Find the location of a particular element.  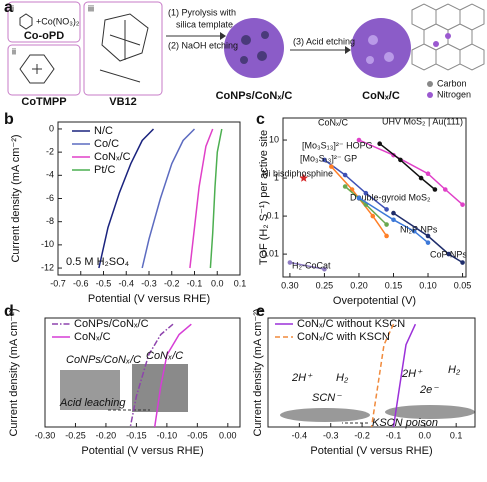

step-label: silica template is located at coordinates (204, 24).